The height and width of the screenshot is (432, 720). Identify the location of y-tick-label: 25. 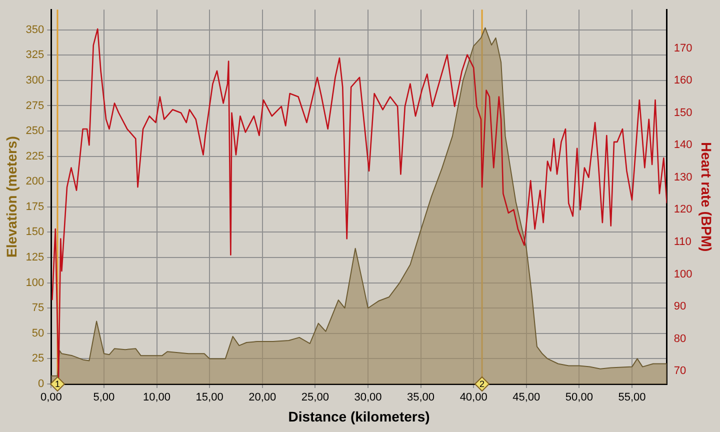
(38, 358).